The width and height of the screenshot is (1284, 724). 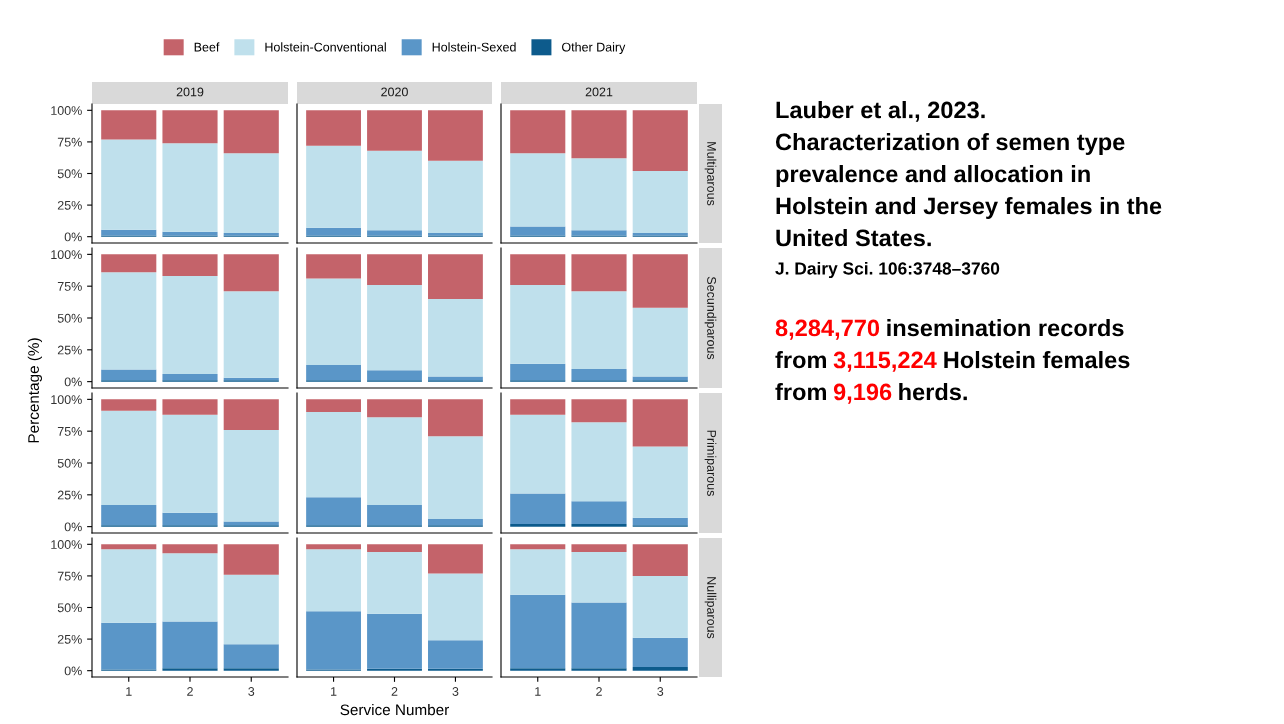 I want to click on x-axis-title: Service Number, so click(x=395, y=710).